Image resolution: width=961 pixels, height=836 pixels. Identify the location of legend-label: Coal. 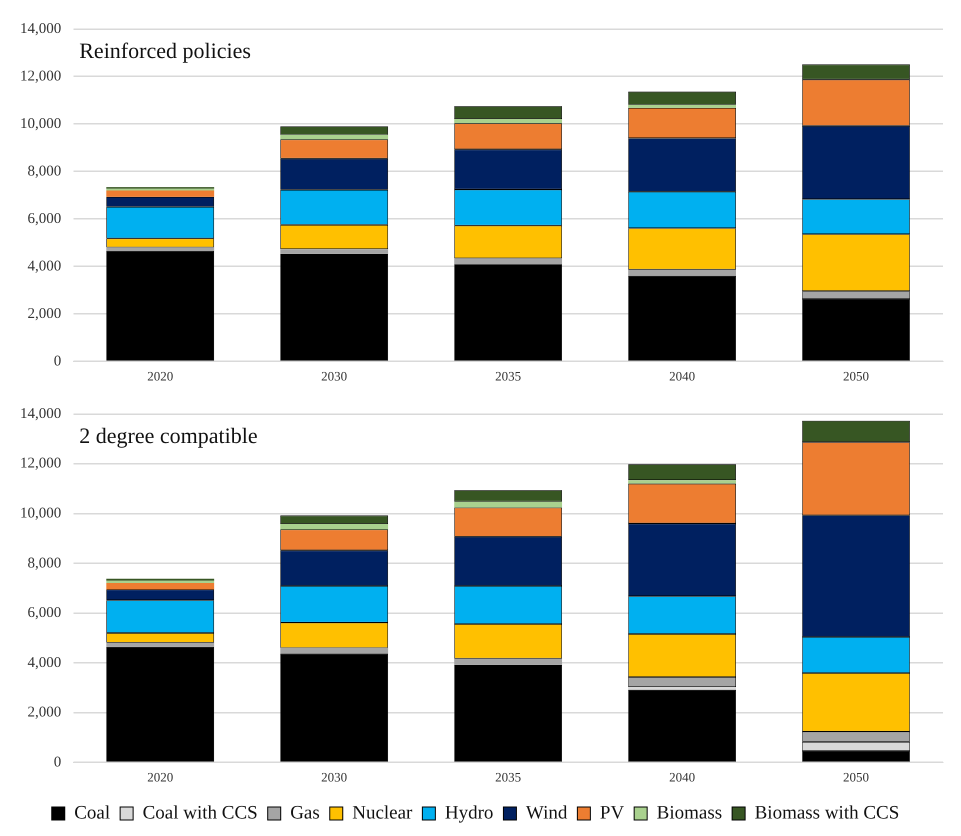
(92, 813).